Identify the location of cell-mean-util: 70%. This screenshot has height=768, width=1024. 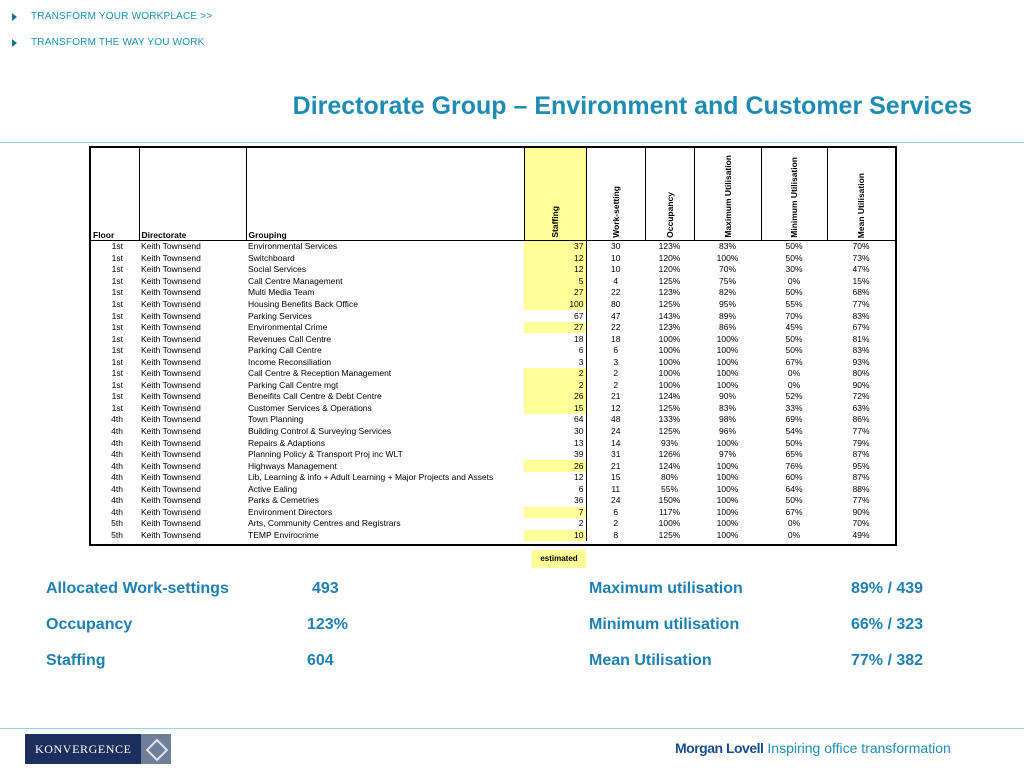
(861, 246).